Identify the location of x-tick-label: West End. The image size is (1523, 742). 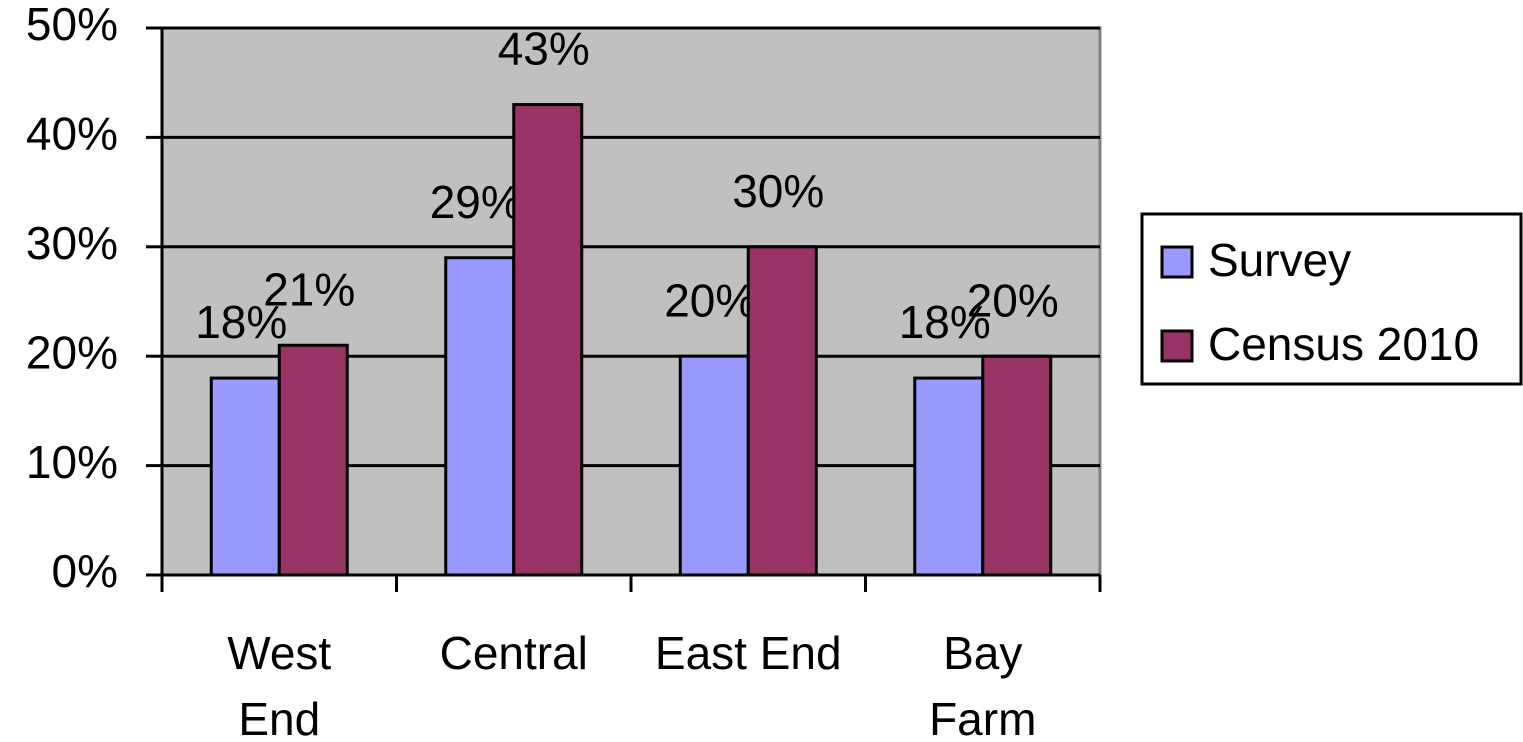
(279, 684).